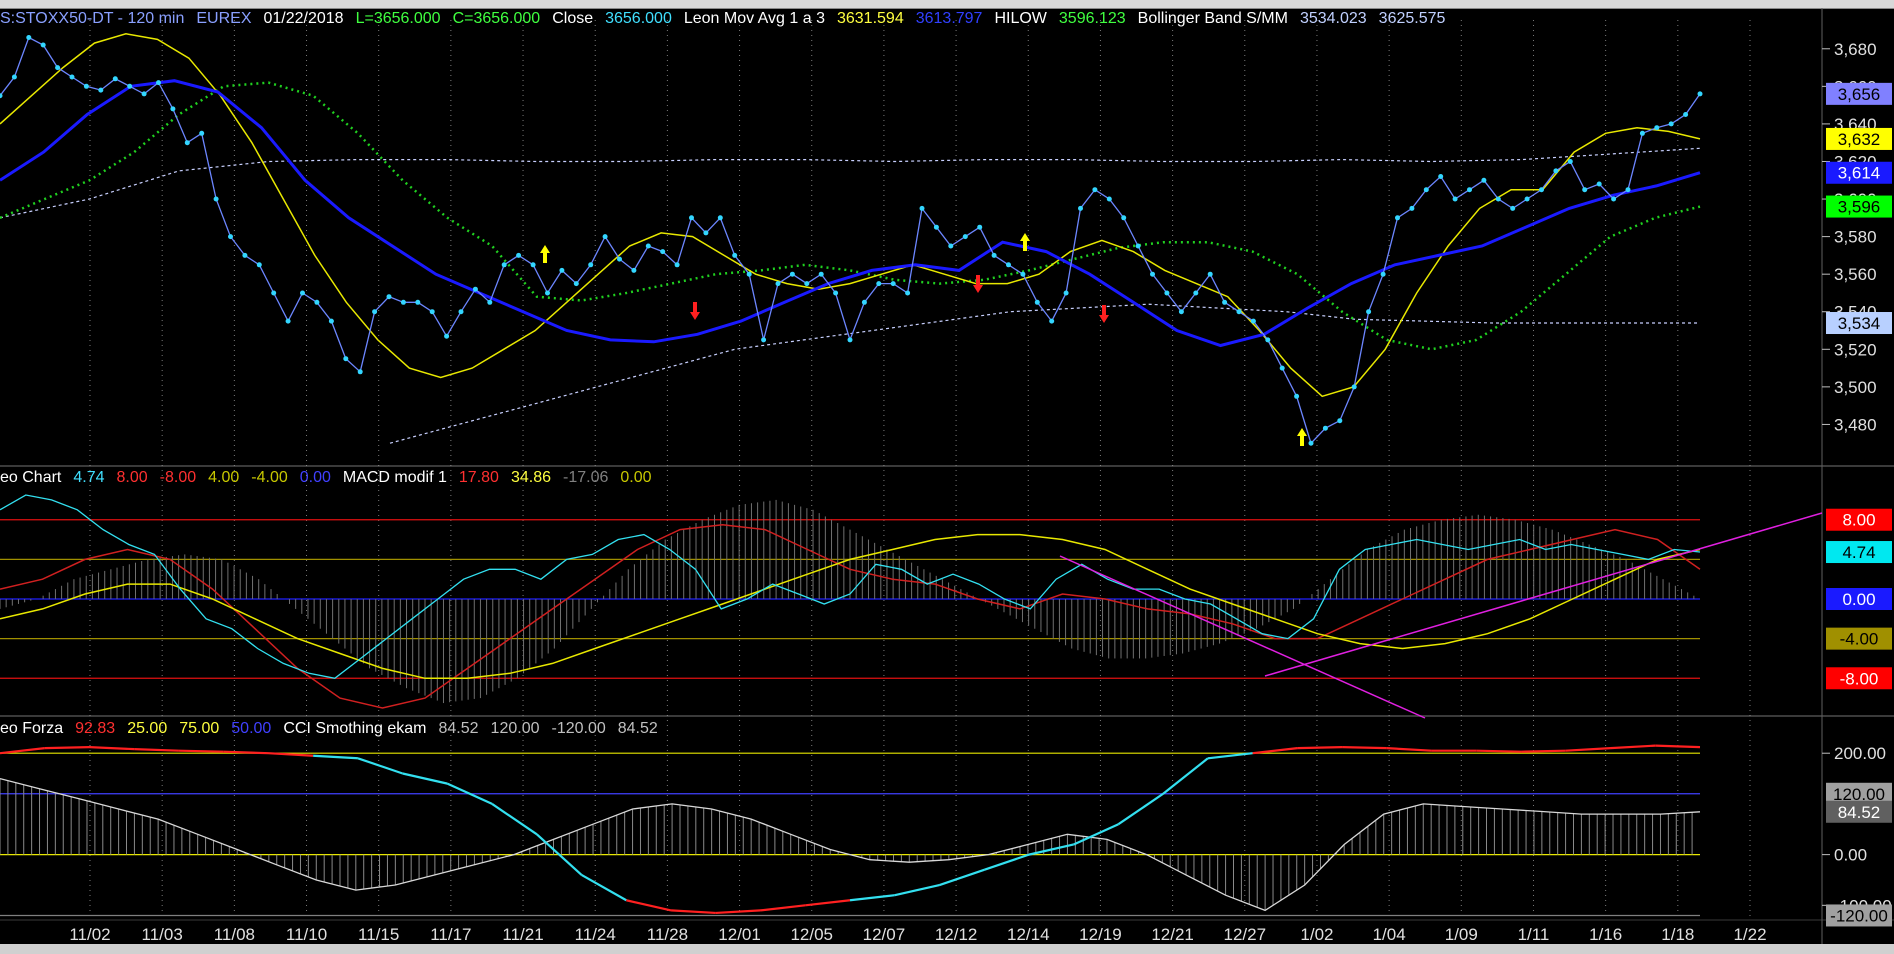 The width and height of the screenshot is (1894, 954). I want to click on x-tick-label: 12/19, so click(1100, 934).